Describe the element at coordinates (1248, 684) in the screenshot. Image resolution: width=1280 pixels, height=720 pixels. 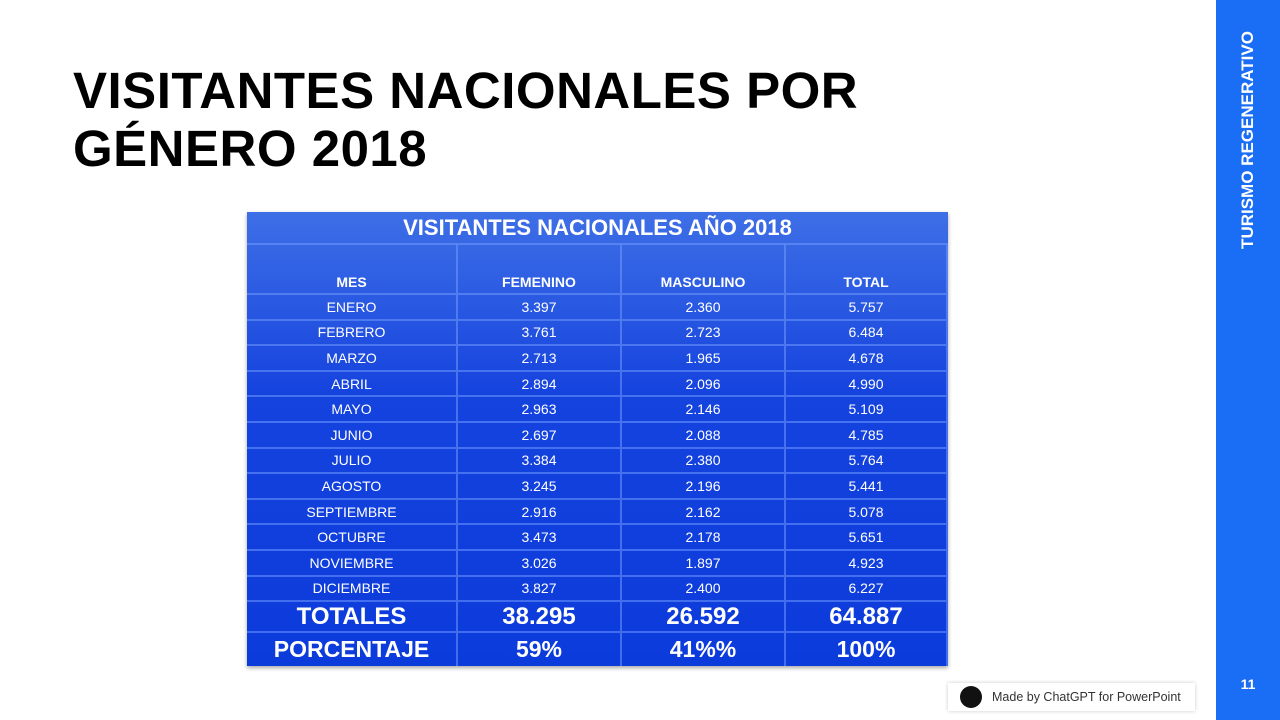
I see `page-number: 11` at that location.